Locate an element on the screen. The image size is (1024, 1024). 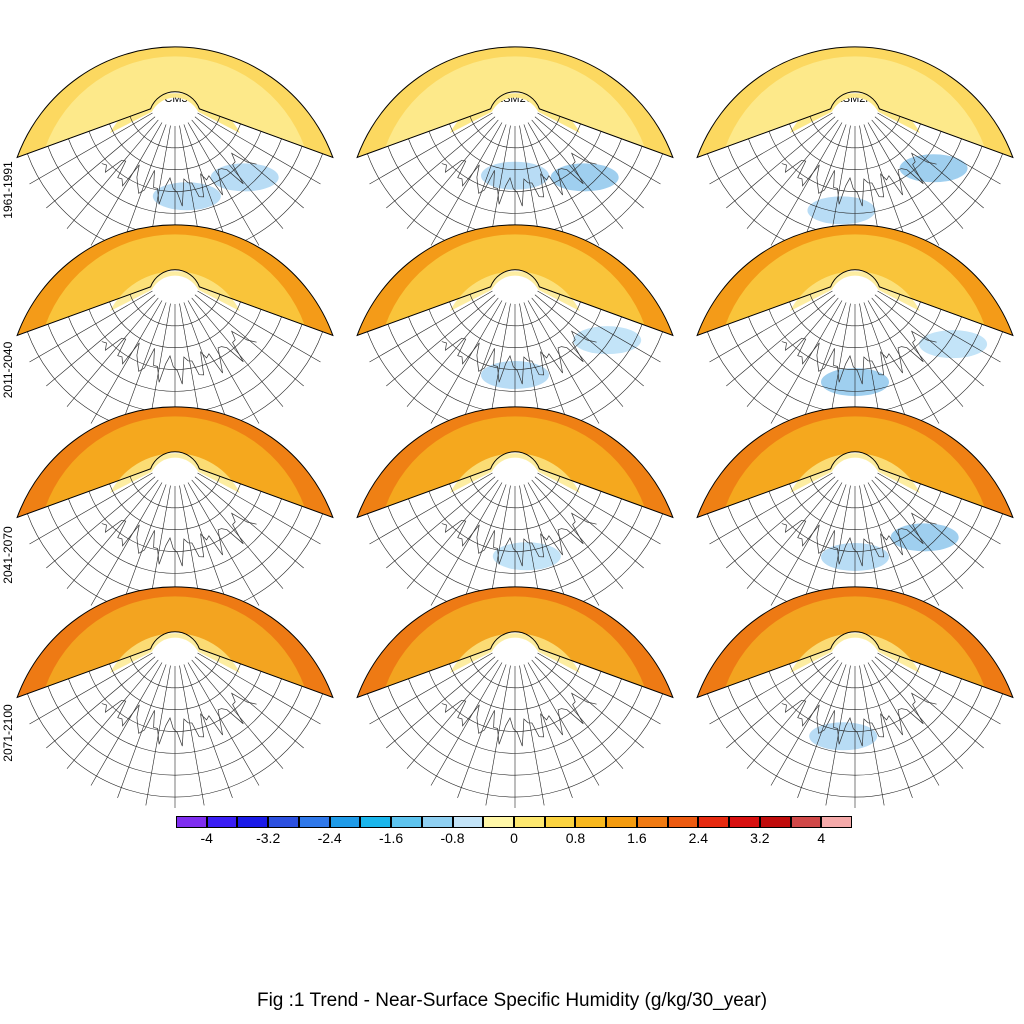
colorbar-tick-label: -2.4 is located at coordinates (329, 838).